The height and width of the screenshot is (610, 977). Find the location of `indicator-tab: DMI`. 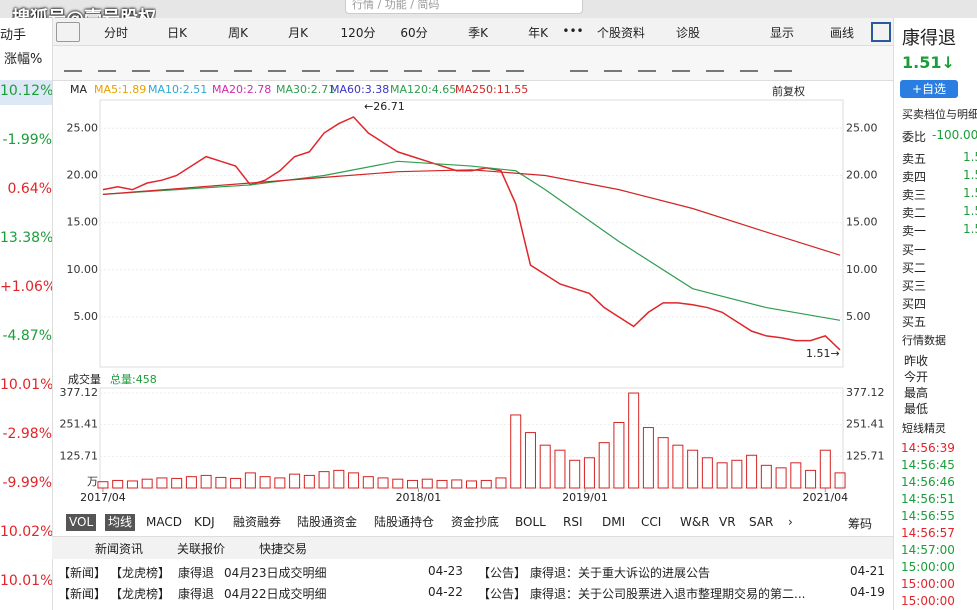

indicator-tab: DMI is located at coordinates (614, 522).